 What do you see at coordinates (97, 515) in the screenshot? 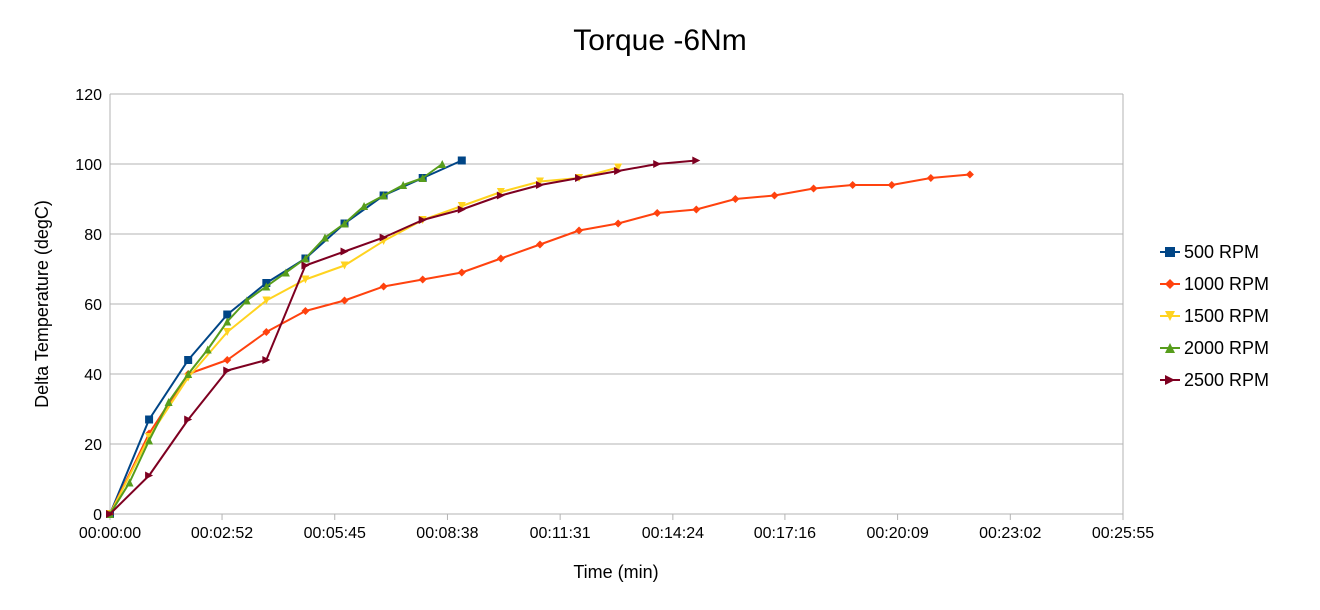
I see `y-tick-label: 0` at bounding box center [97, 515].